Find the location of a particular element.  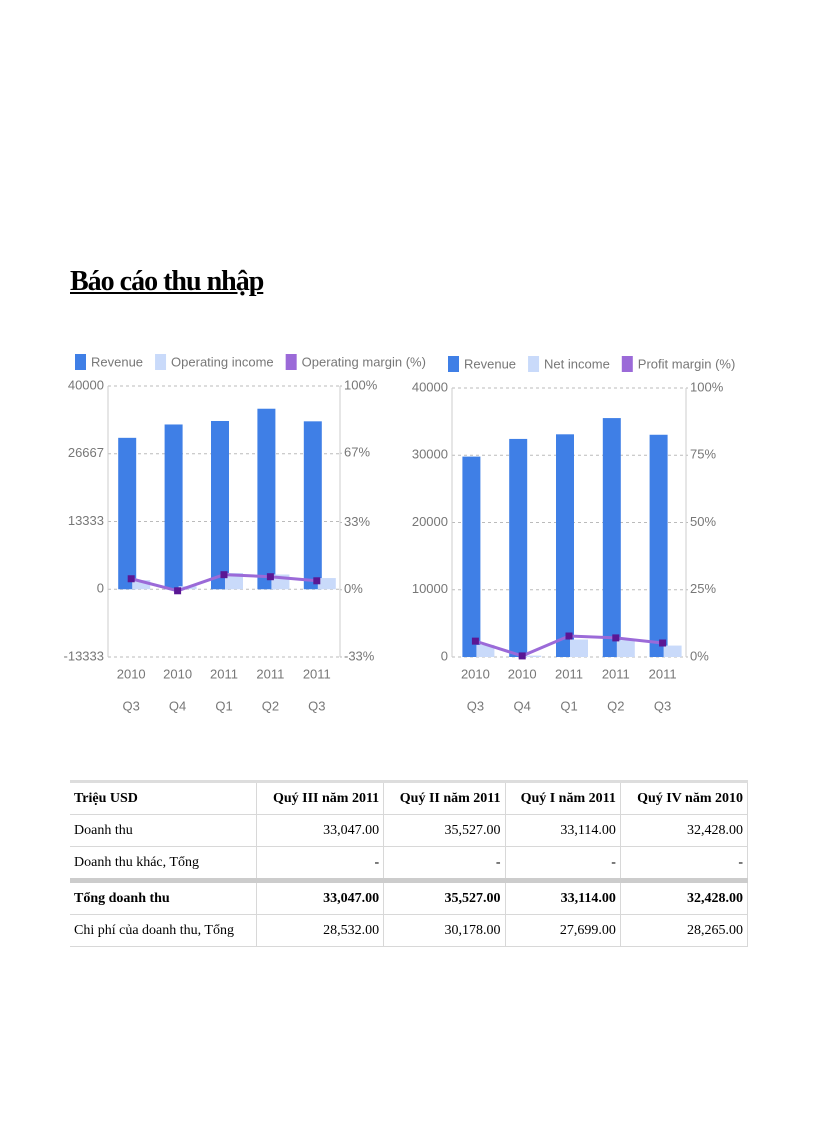

y2-tick-label: 75% is located at coordinates (703, 454).